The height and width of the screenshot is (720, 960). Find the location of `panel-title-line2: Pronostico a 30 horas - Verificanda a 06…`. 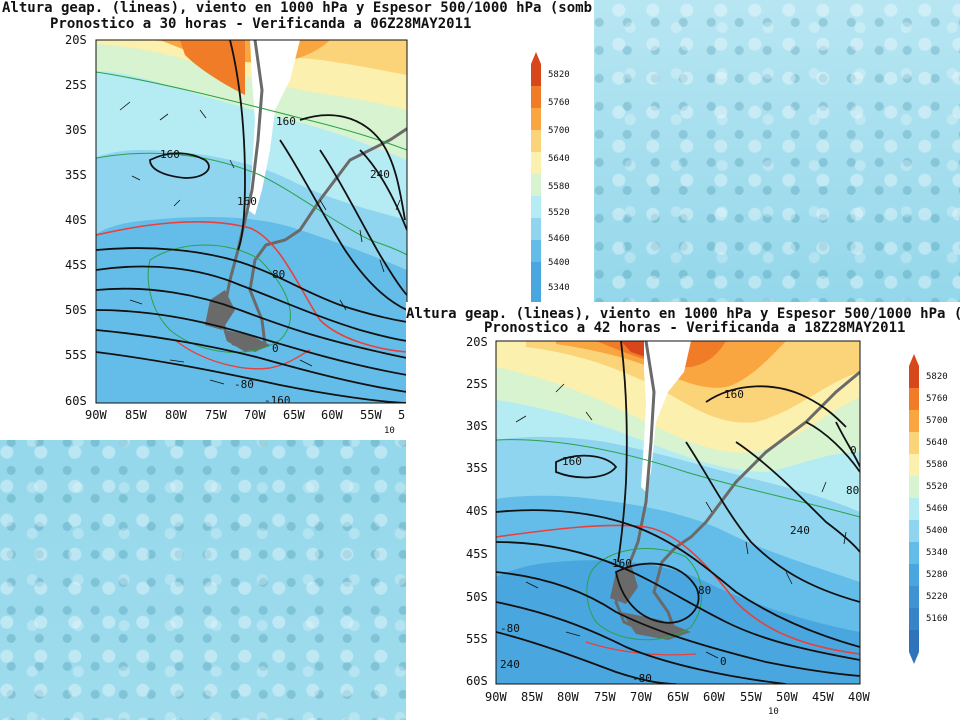

panel-title-line2: Pronostico a 30 horas - Verificanda a 06… is located at coordinates (261, 24).